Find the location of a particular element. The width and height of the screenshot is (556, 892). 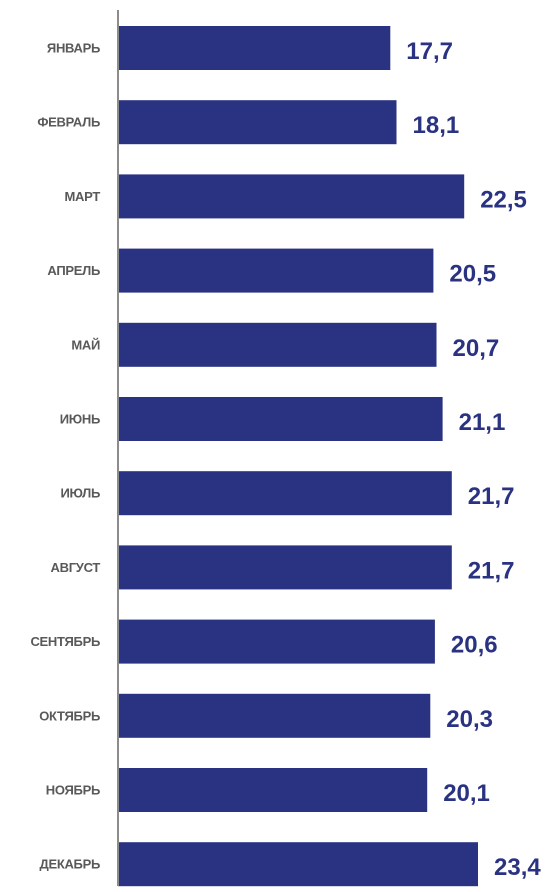

value-label: 17,7 is located at coordinates (429, 51).